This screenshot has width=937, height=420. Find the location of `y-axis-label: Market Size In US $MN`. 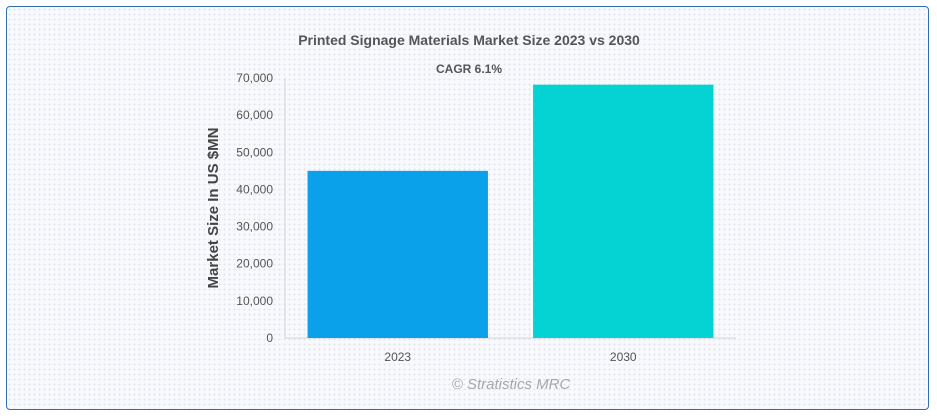

y-axis-label: Market Size In US $MN is located at coordinates (213, 208).